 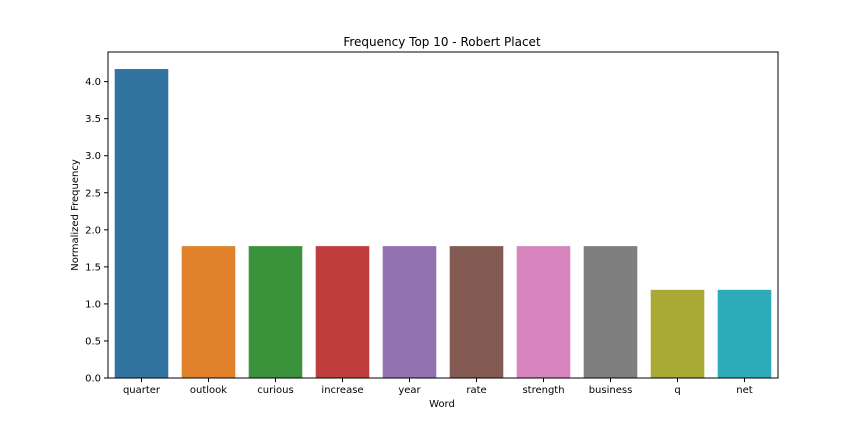 What do you see at coordinates (677, 333) in the screenshot?
I see `bar-q` at bounding box center [677, 333].